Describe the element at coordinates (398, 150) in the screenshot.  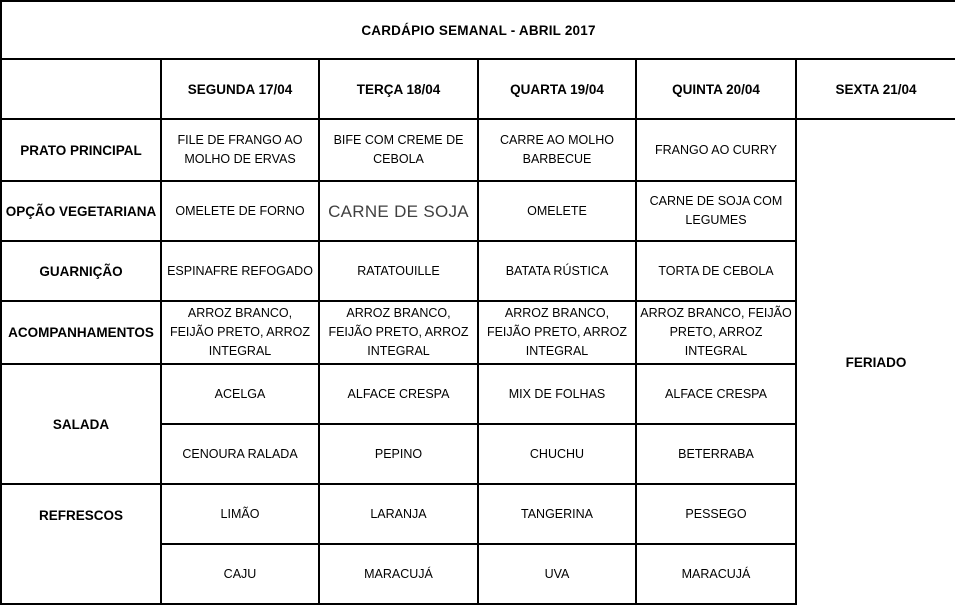
I see `menu-cell: BIFE COM CREME DE CEBOLA` at that location.